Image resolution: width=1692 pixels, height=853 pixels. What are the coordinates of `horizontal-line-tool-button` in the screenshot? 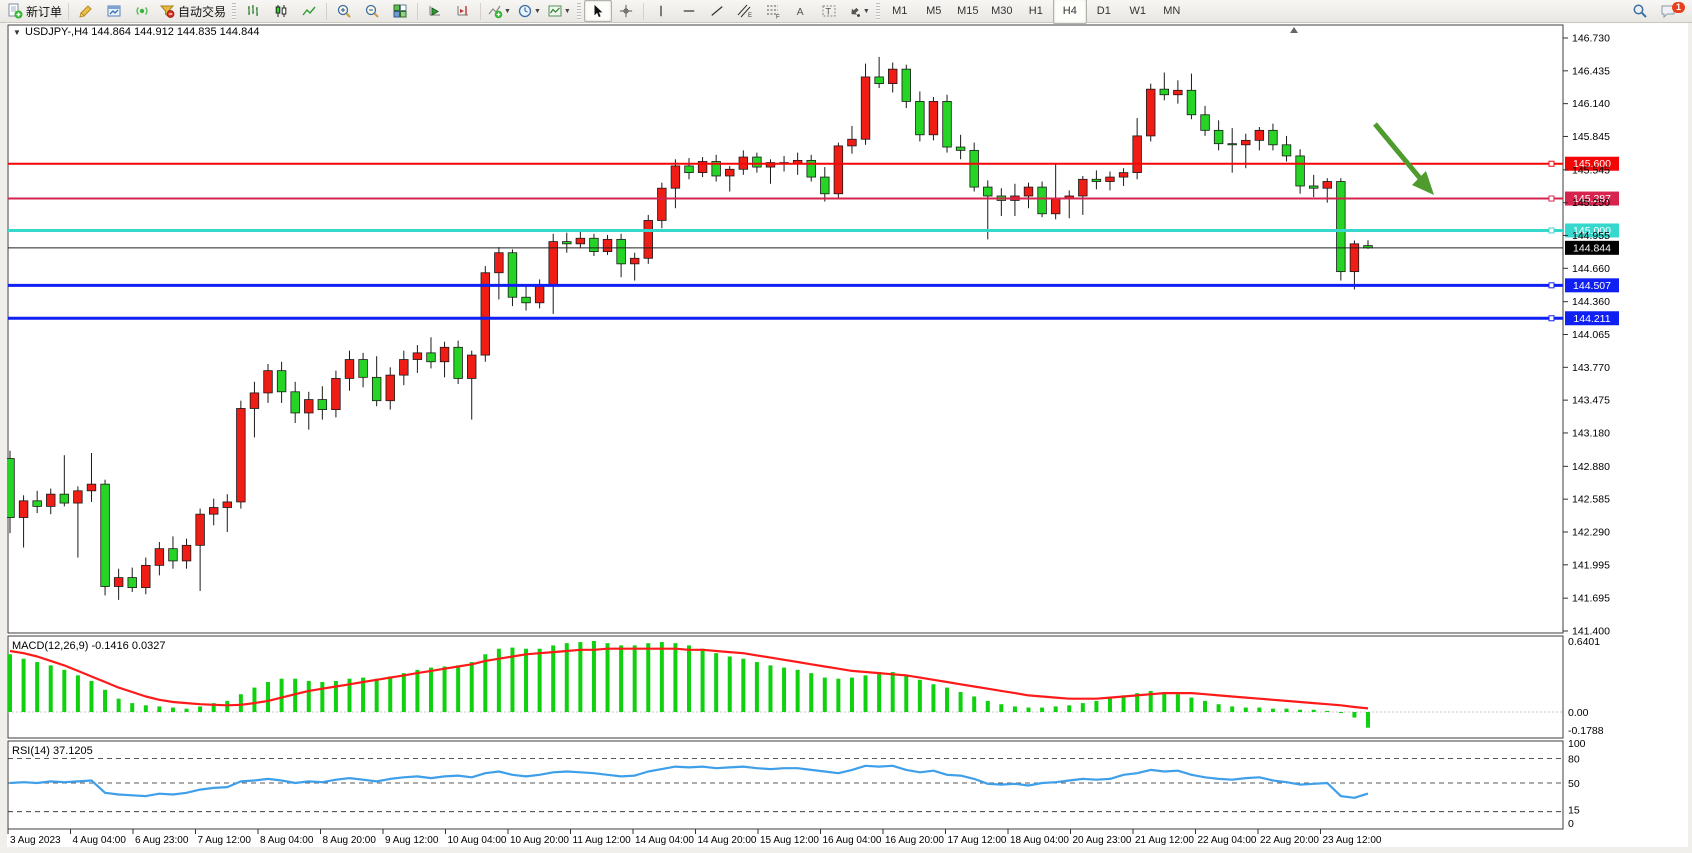 It's located at (689, 11).